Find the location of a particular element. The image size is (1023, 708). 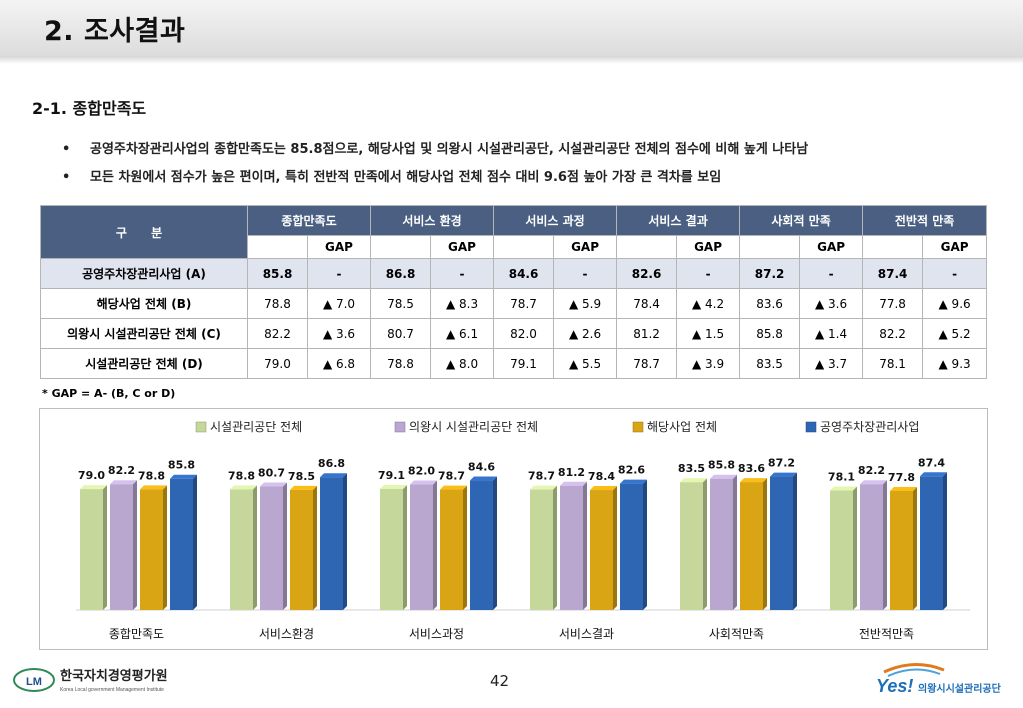

gap-cell: ▲ 9.6 is located at coordinates (955, 303).